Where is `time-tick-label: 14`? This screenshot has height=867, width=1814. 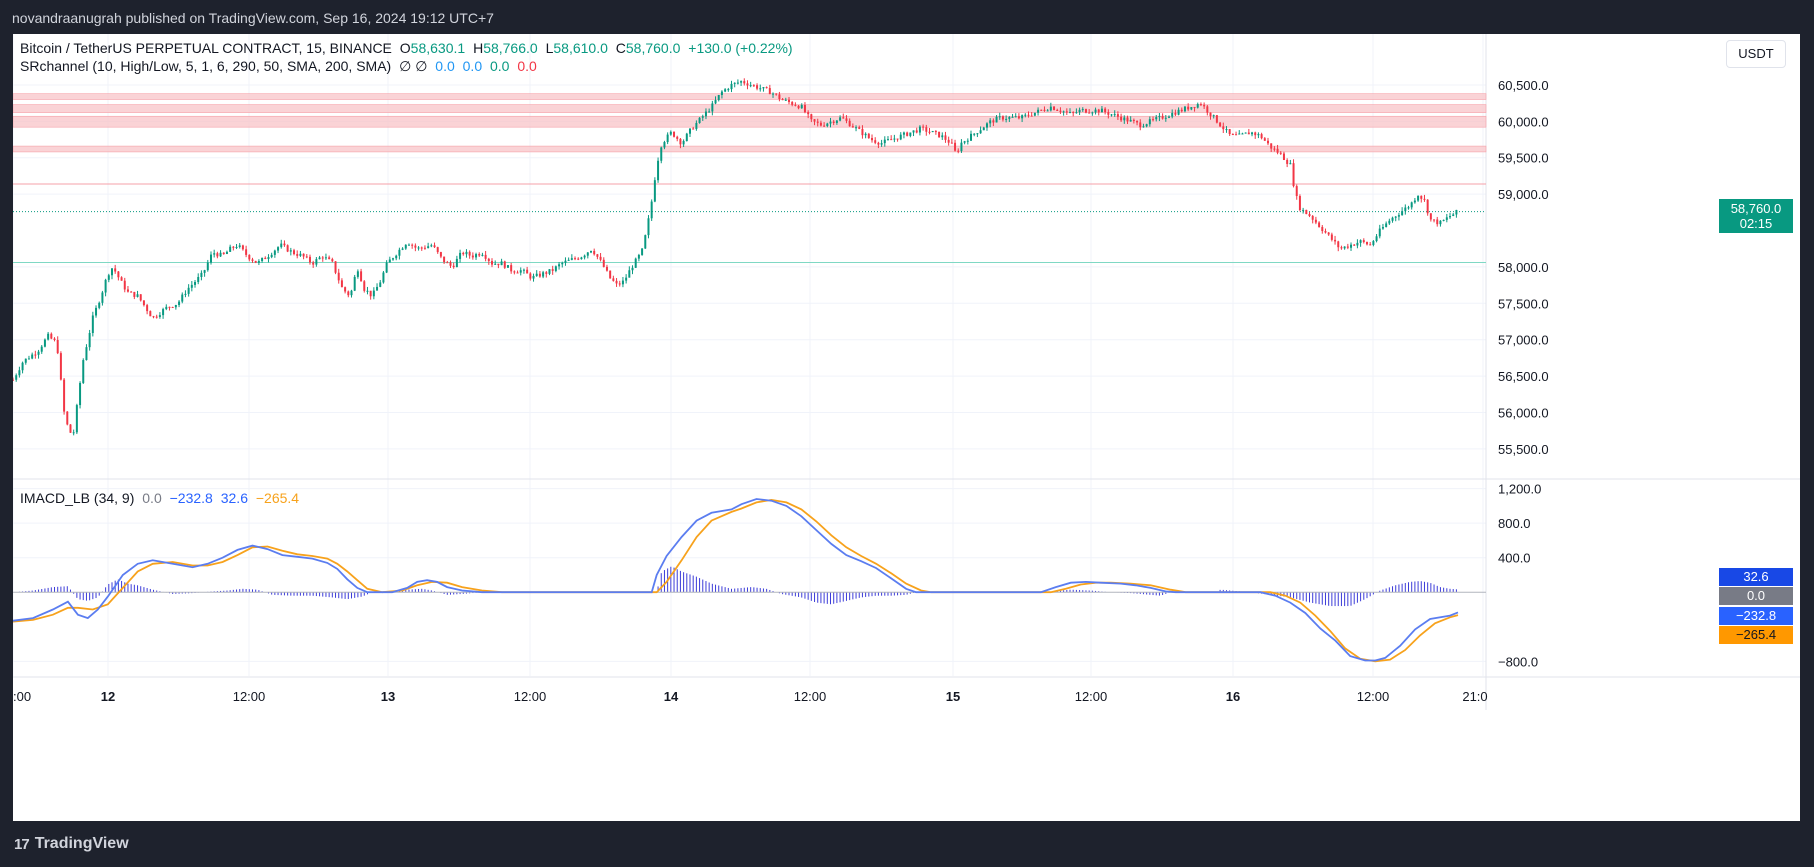 time-tick-label: 14 is located at coordinates (671, 696).